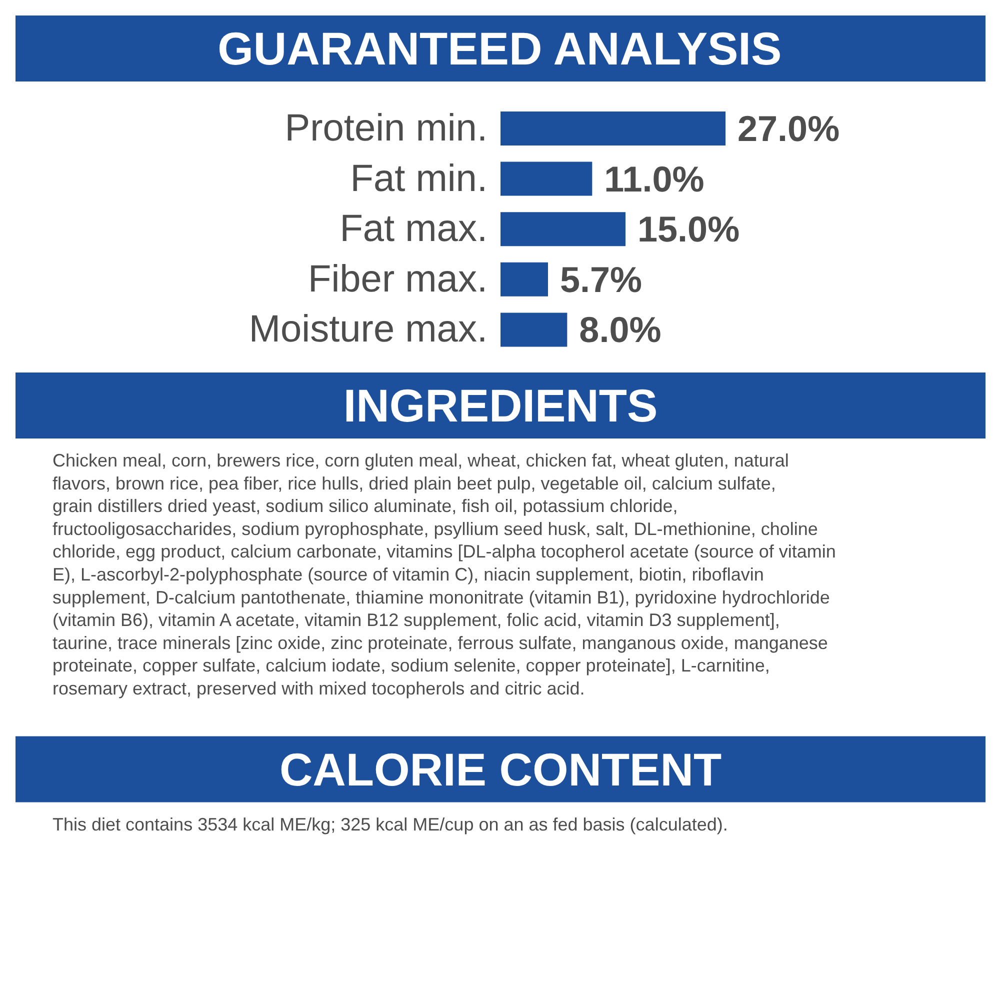 Image resolution: width=1000 pixels, height=1000 pixels. What do you see at coordinates (386, 129) in the screenshot?
I see `y-tick-label: Protein min.` at bounding box center [386, 129].